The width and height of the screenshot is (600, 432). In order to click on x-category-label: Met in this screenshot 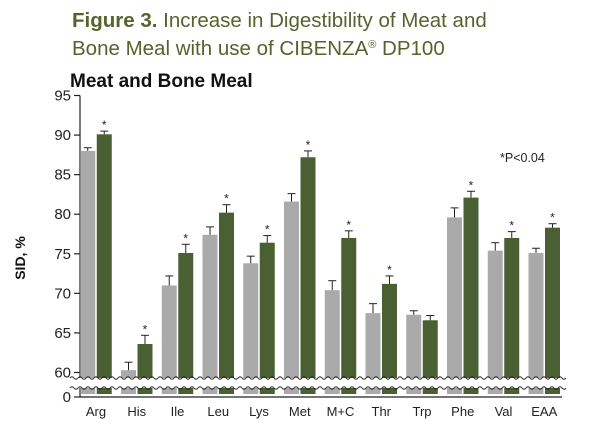, I will do `click(300, 411)`.